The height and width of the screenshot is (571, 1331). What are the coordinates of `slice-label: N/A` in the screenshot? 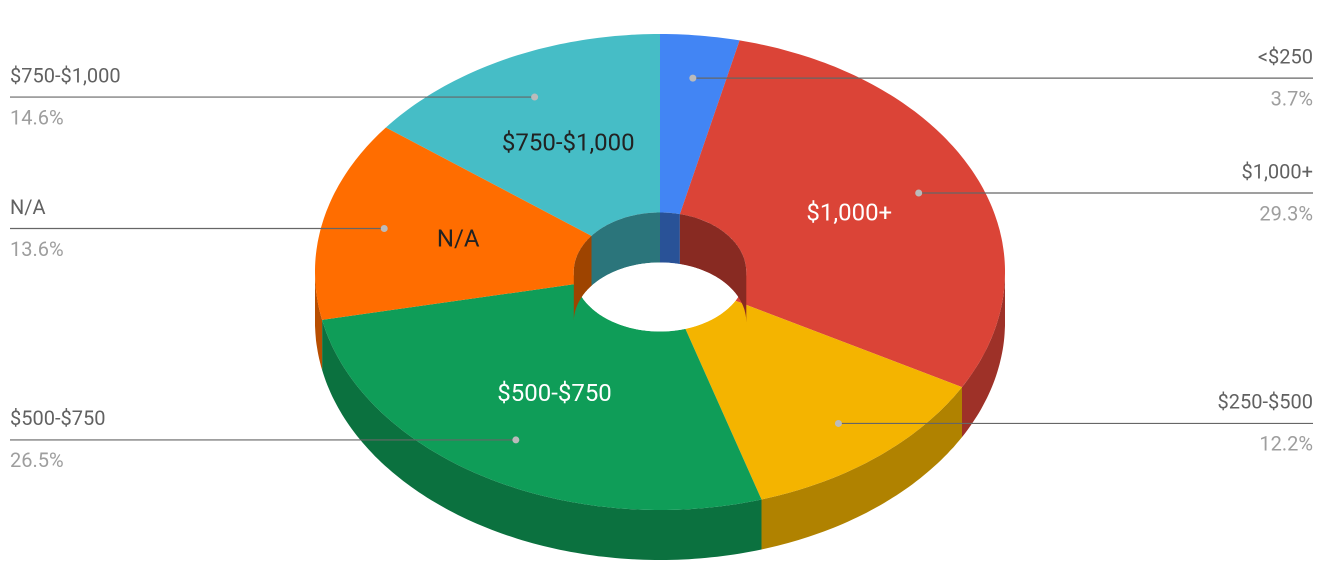 It's located at (458, 239).